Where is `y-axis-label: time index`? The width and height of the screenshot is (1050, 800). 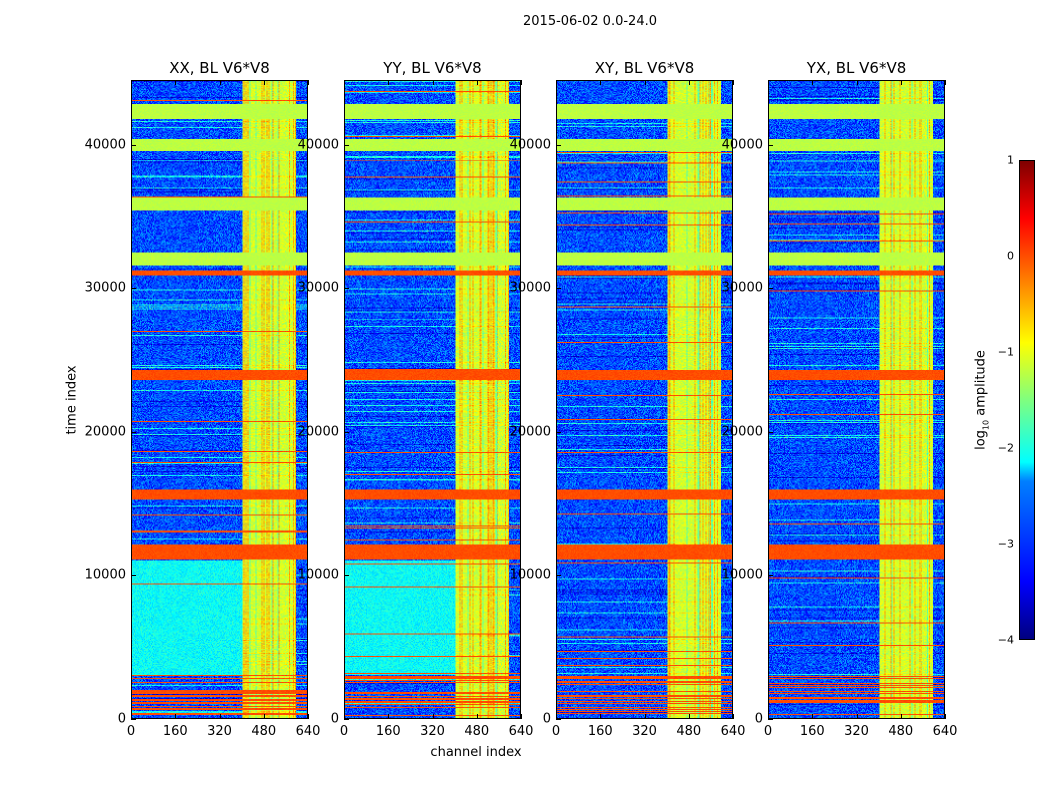 y-axis-label: time index is located at coordinates (72, 400).